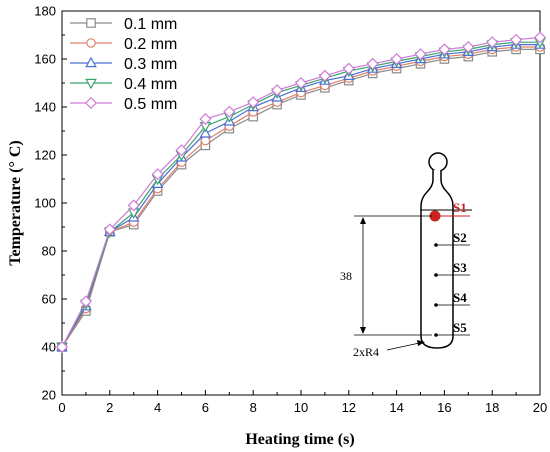  Describe the element at coordinates (299, 439) in the screenshot. I see `x-axis-title: Heating time (s)` at that location.